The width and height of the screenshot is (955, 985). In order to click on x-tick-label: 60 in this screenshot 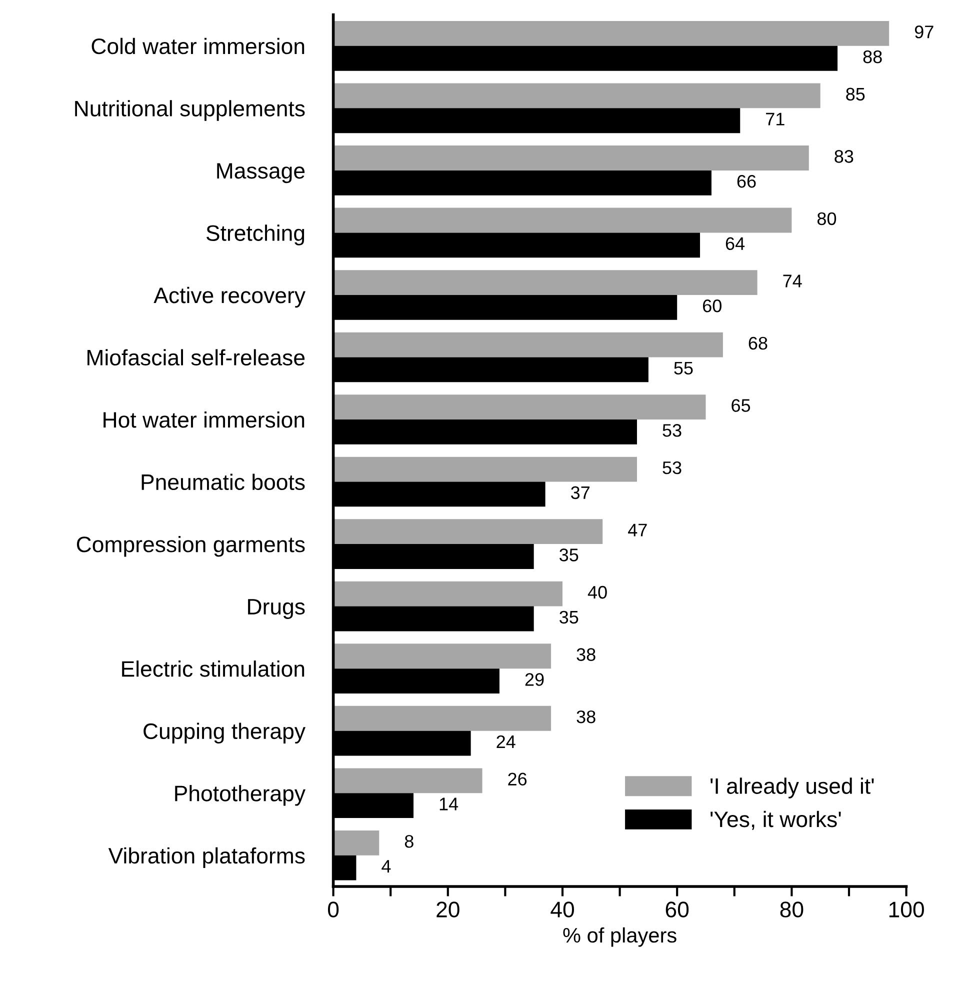, I will do `click(677, 910)`.